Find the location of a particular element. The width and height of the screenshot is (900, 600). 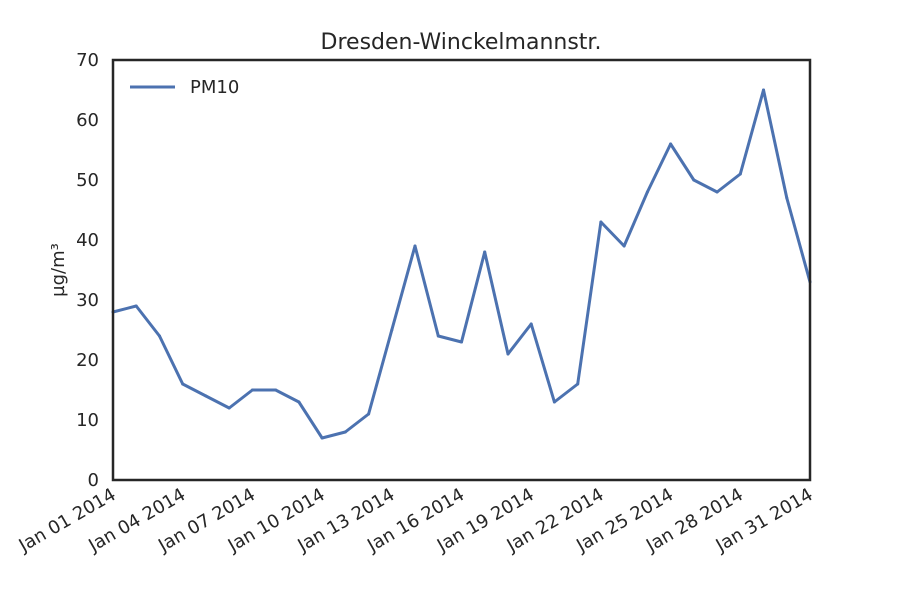

y-tick-label: 70 is located at coordinates (87, 60).